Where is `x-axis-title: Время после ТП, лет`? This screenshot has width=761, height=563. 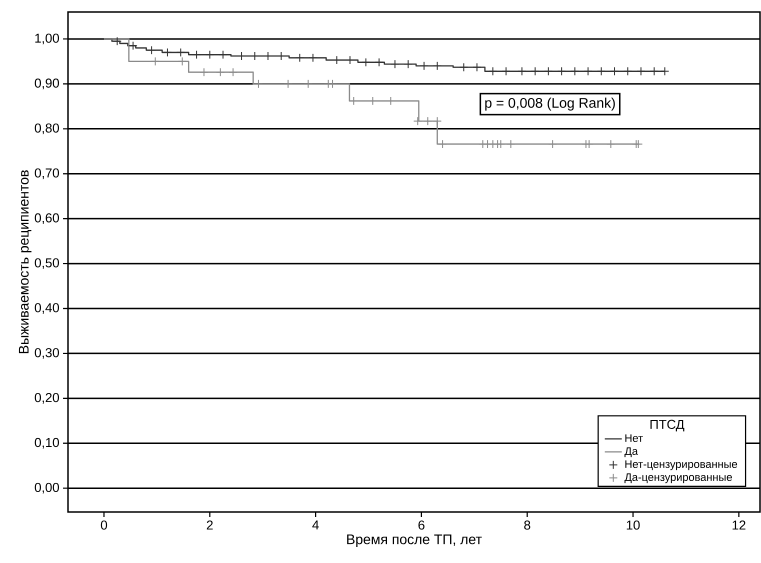
x-axis-title: Время после ТП, лет is located at coordinates (414, 541).